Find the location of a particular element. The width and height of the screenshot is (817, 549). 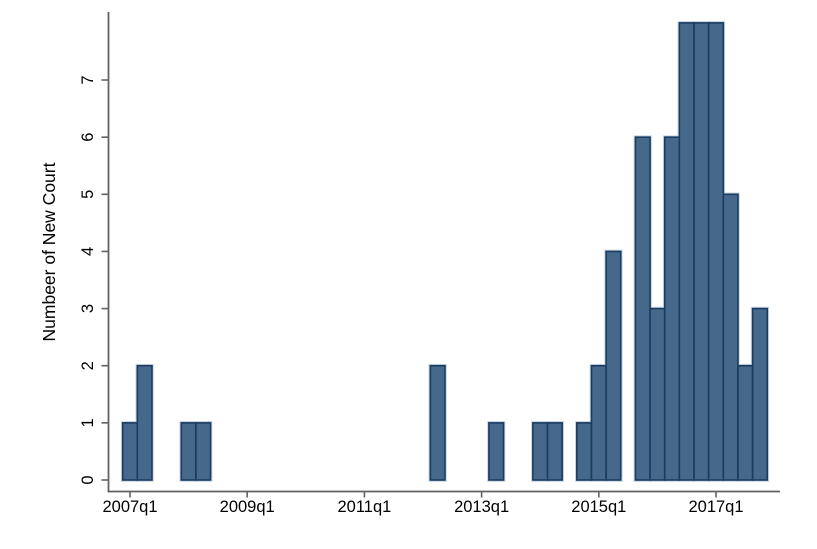

bar-2012q2 is located at coordinates (437, 422).